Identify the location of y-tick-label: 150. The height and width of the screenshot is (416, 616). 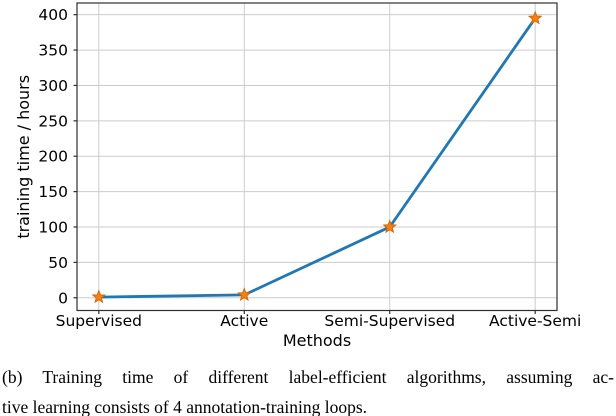
(53, 192).